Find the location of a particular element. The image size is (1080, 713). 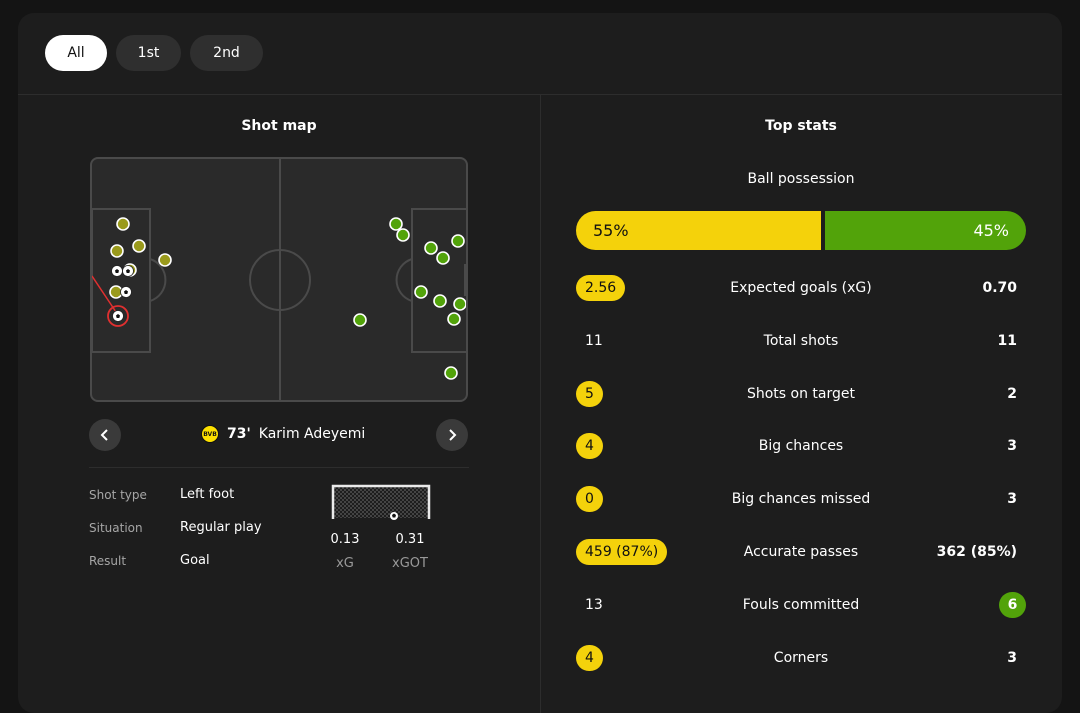

stat-home-pill: 2.56 is located at coordinates (601, 288).